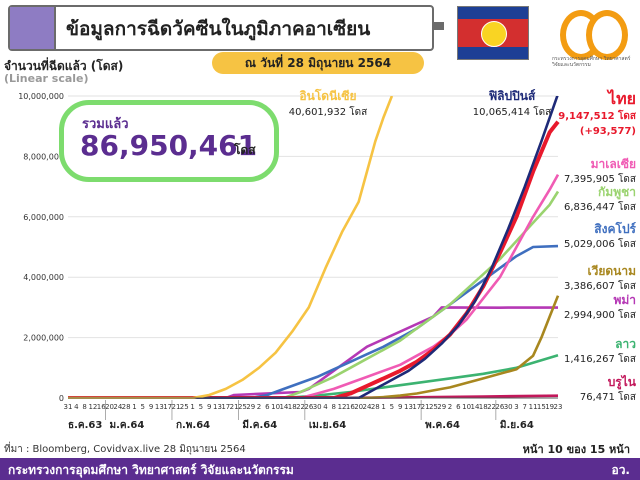 The image size is (640, 480). I want to click on series-value-label: 5,029,006 โดส, so click(600, 243).